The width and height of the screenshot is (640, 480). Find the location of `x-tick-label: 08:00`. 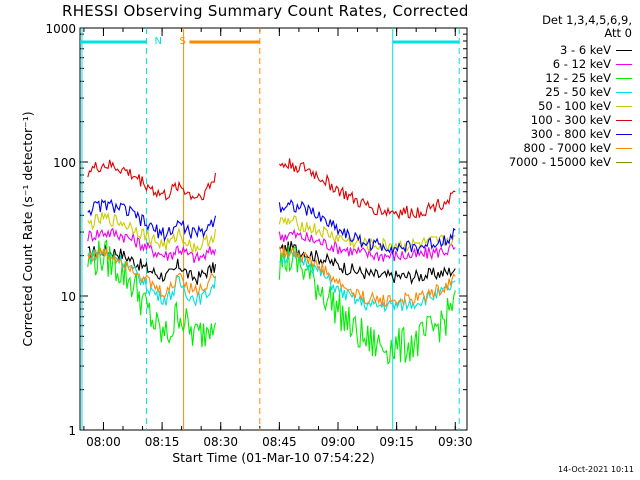

x-tick-label: 08:00 is located at coordinates (103, 442).